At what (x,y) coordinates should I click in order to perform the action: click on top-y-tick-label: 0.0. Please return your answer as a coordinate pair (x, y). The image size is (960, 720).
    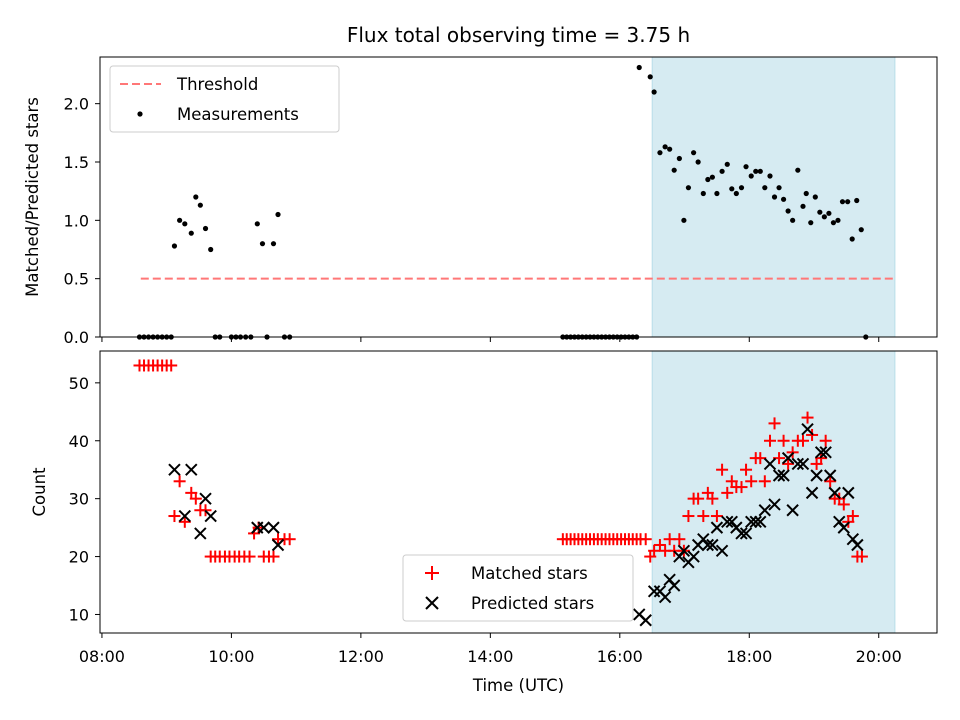
    Looking at the image, I should click on (76, 337).